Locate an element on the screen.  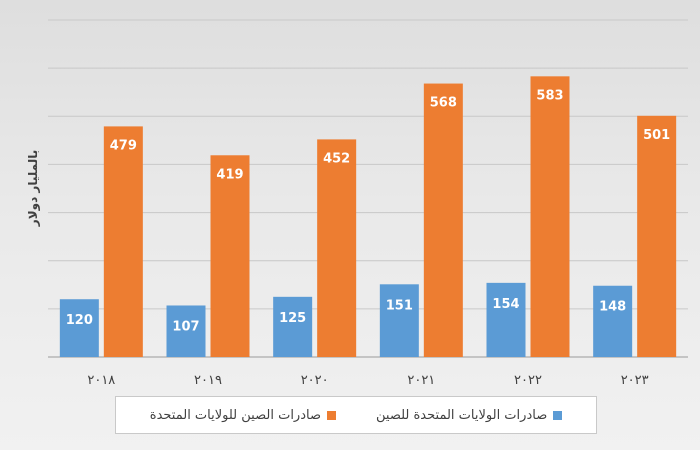
legend-item-china-exports: صادرات الصين للولايات المتحدة is located at coordinates (243, 415).